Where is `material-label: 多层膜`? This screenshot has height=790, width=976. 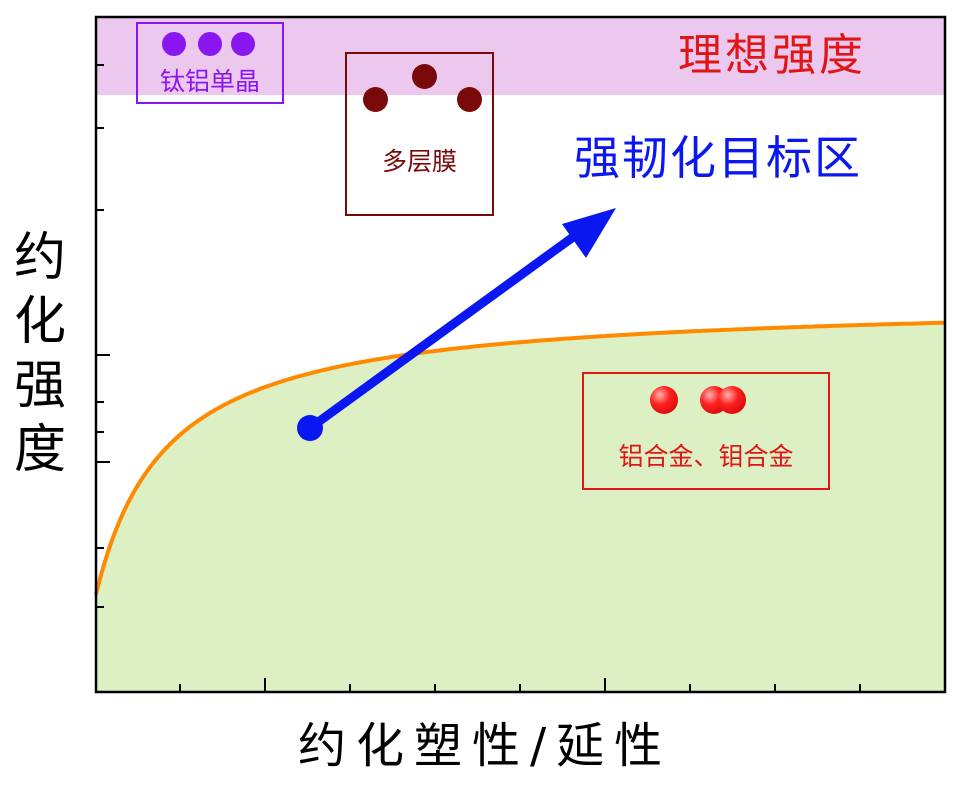
material-label: 多层膜 is located at coordinates (419, 161).